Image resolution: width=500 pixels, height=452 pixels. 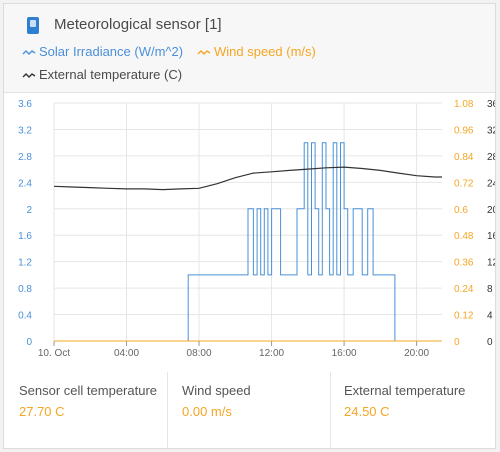 I want to click on y-right2-tick-label: 4, so click(x=490, y=316).